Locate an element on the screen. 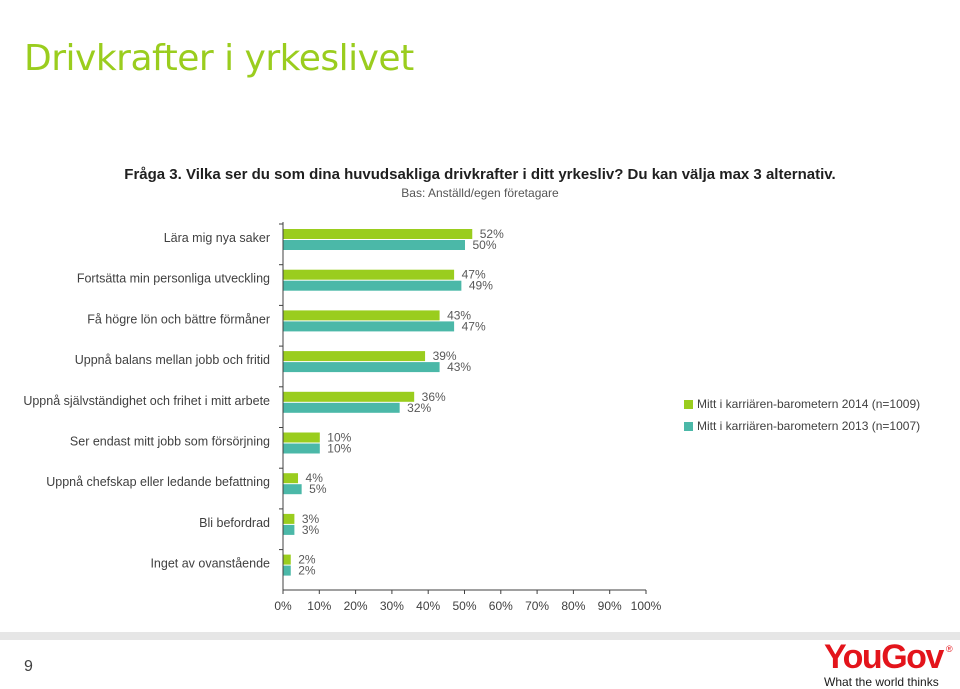  category-label: Uppnå chefskap eller ledande befattning is located at coordinates (158, 482).